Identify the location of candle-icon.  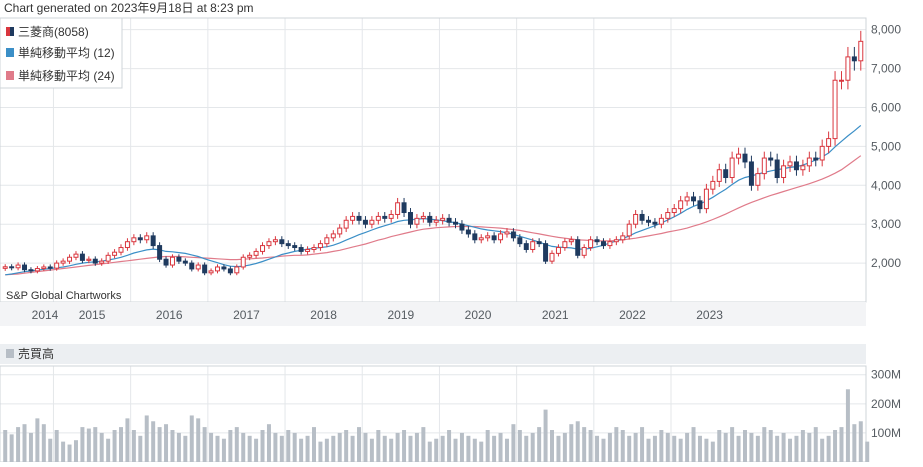
(10, 31).